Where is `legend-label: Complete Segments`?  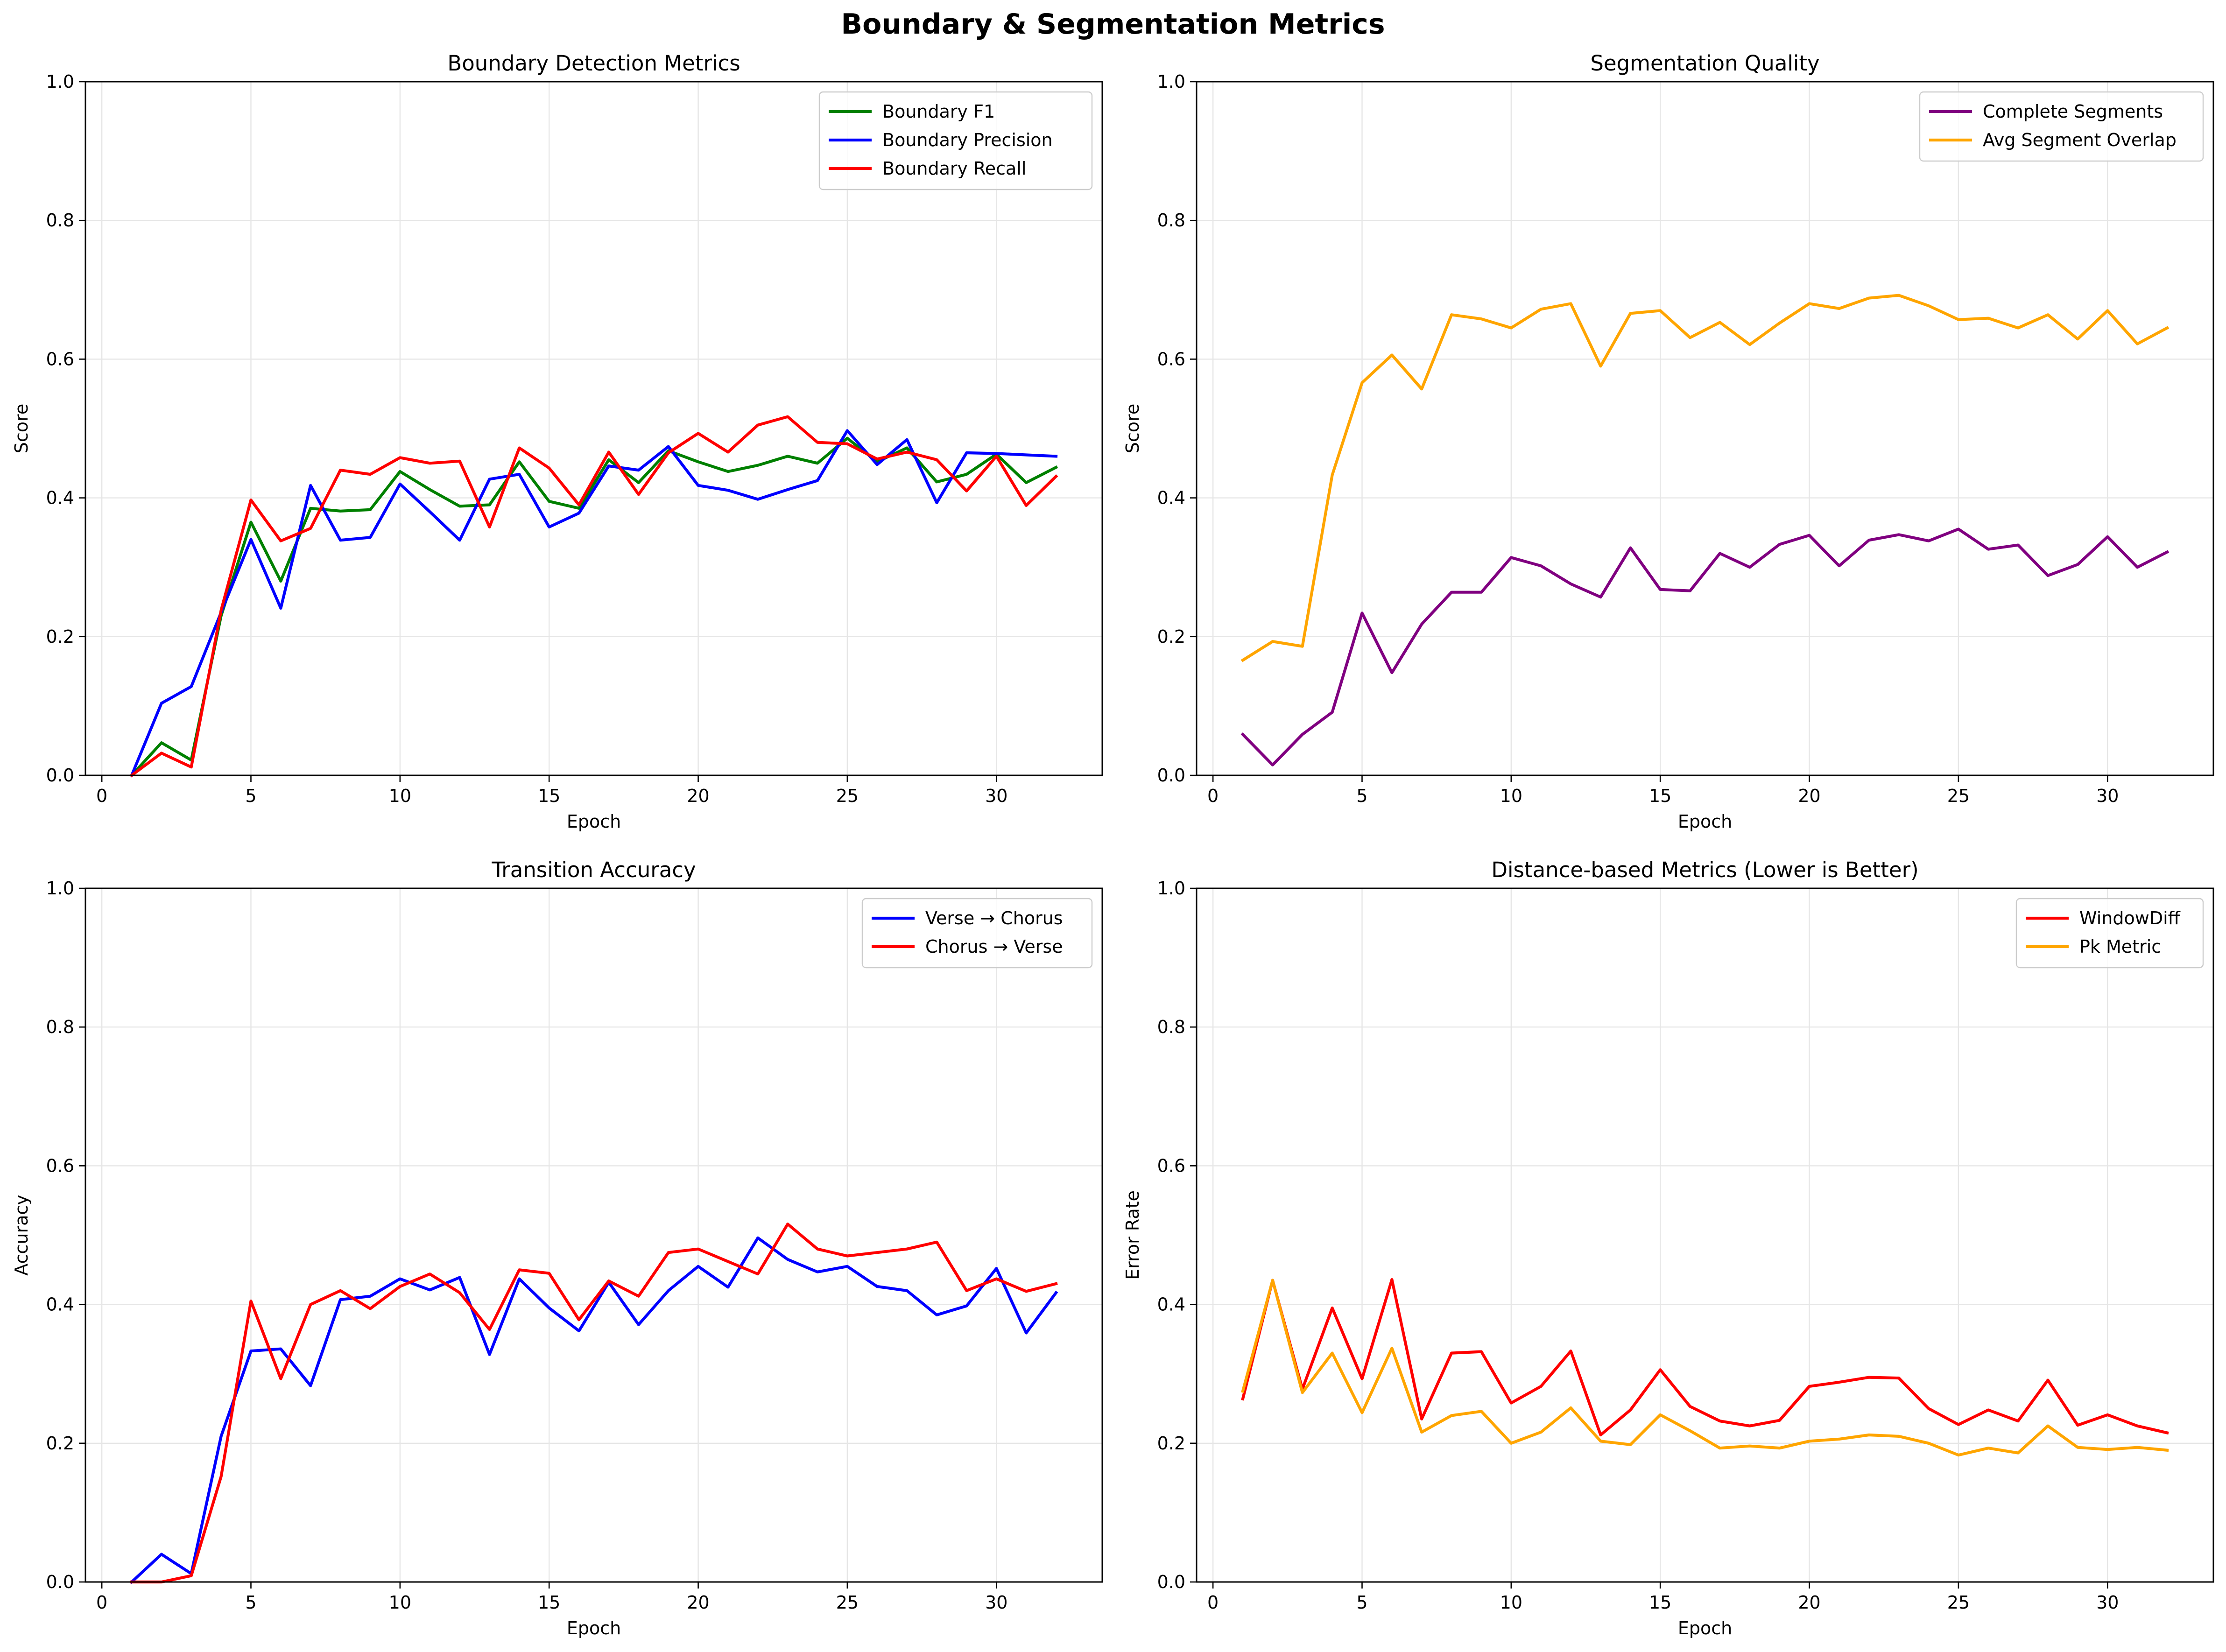
legend-label: Complete Segments is located at coordinates (2073, 111).